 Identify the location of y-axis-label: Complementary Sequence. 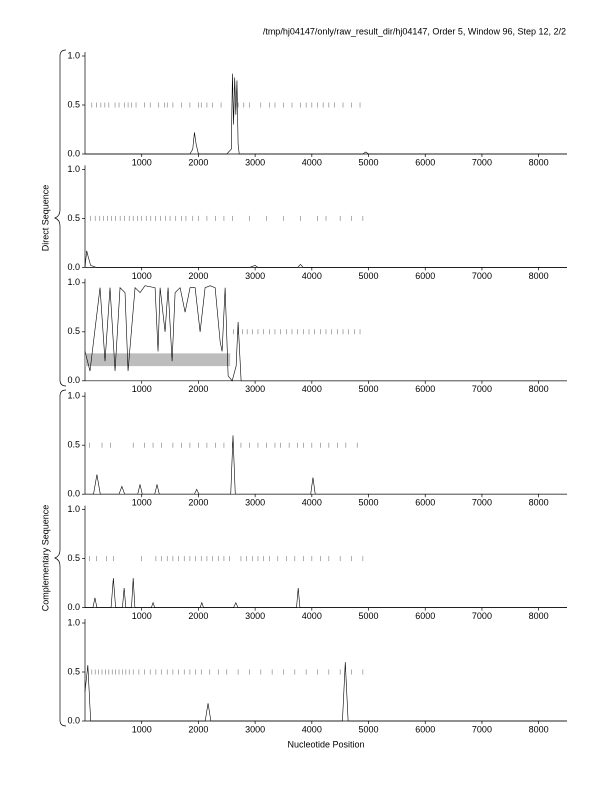
(45, 558).